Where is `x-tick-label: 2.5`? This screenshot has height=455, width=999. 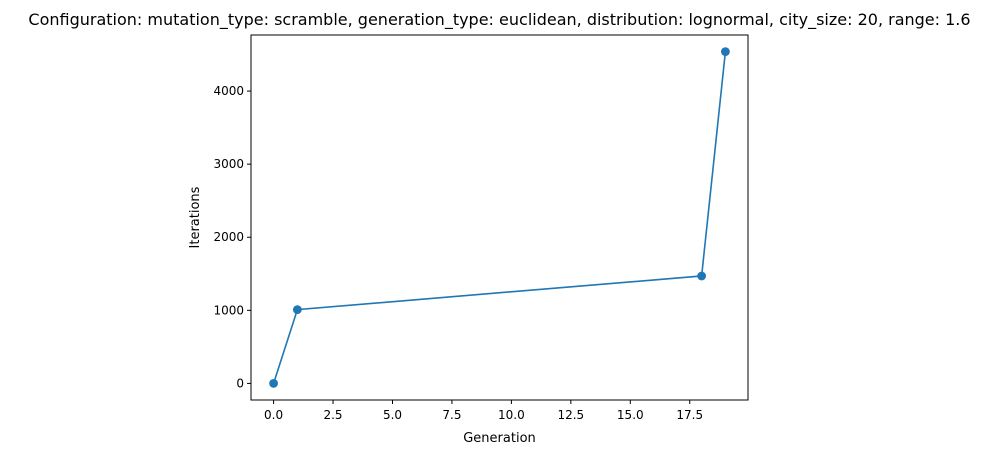 x-tick-label: 2.5 is located at coordinates (332, 415).